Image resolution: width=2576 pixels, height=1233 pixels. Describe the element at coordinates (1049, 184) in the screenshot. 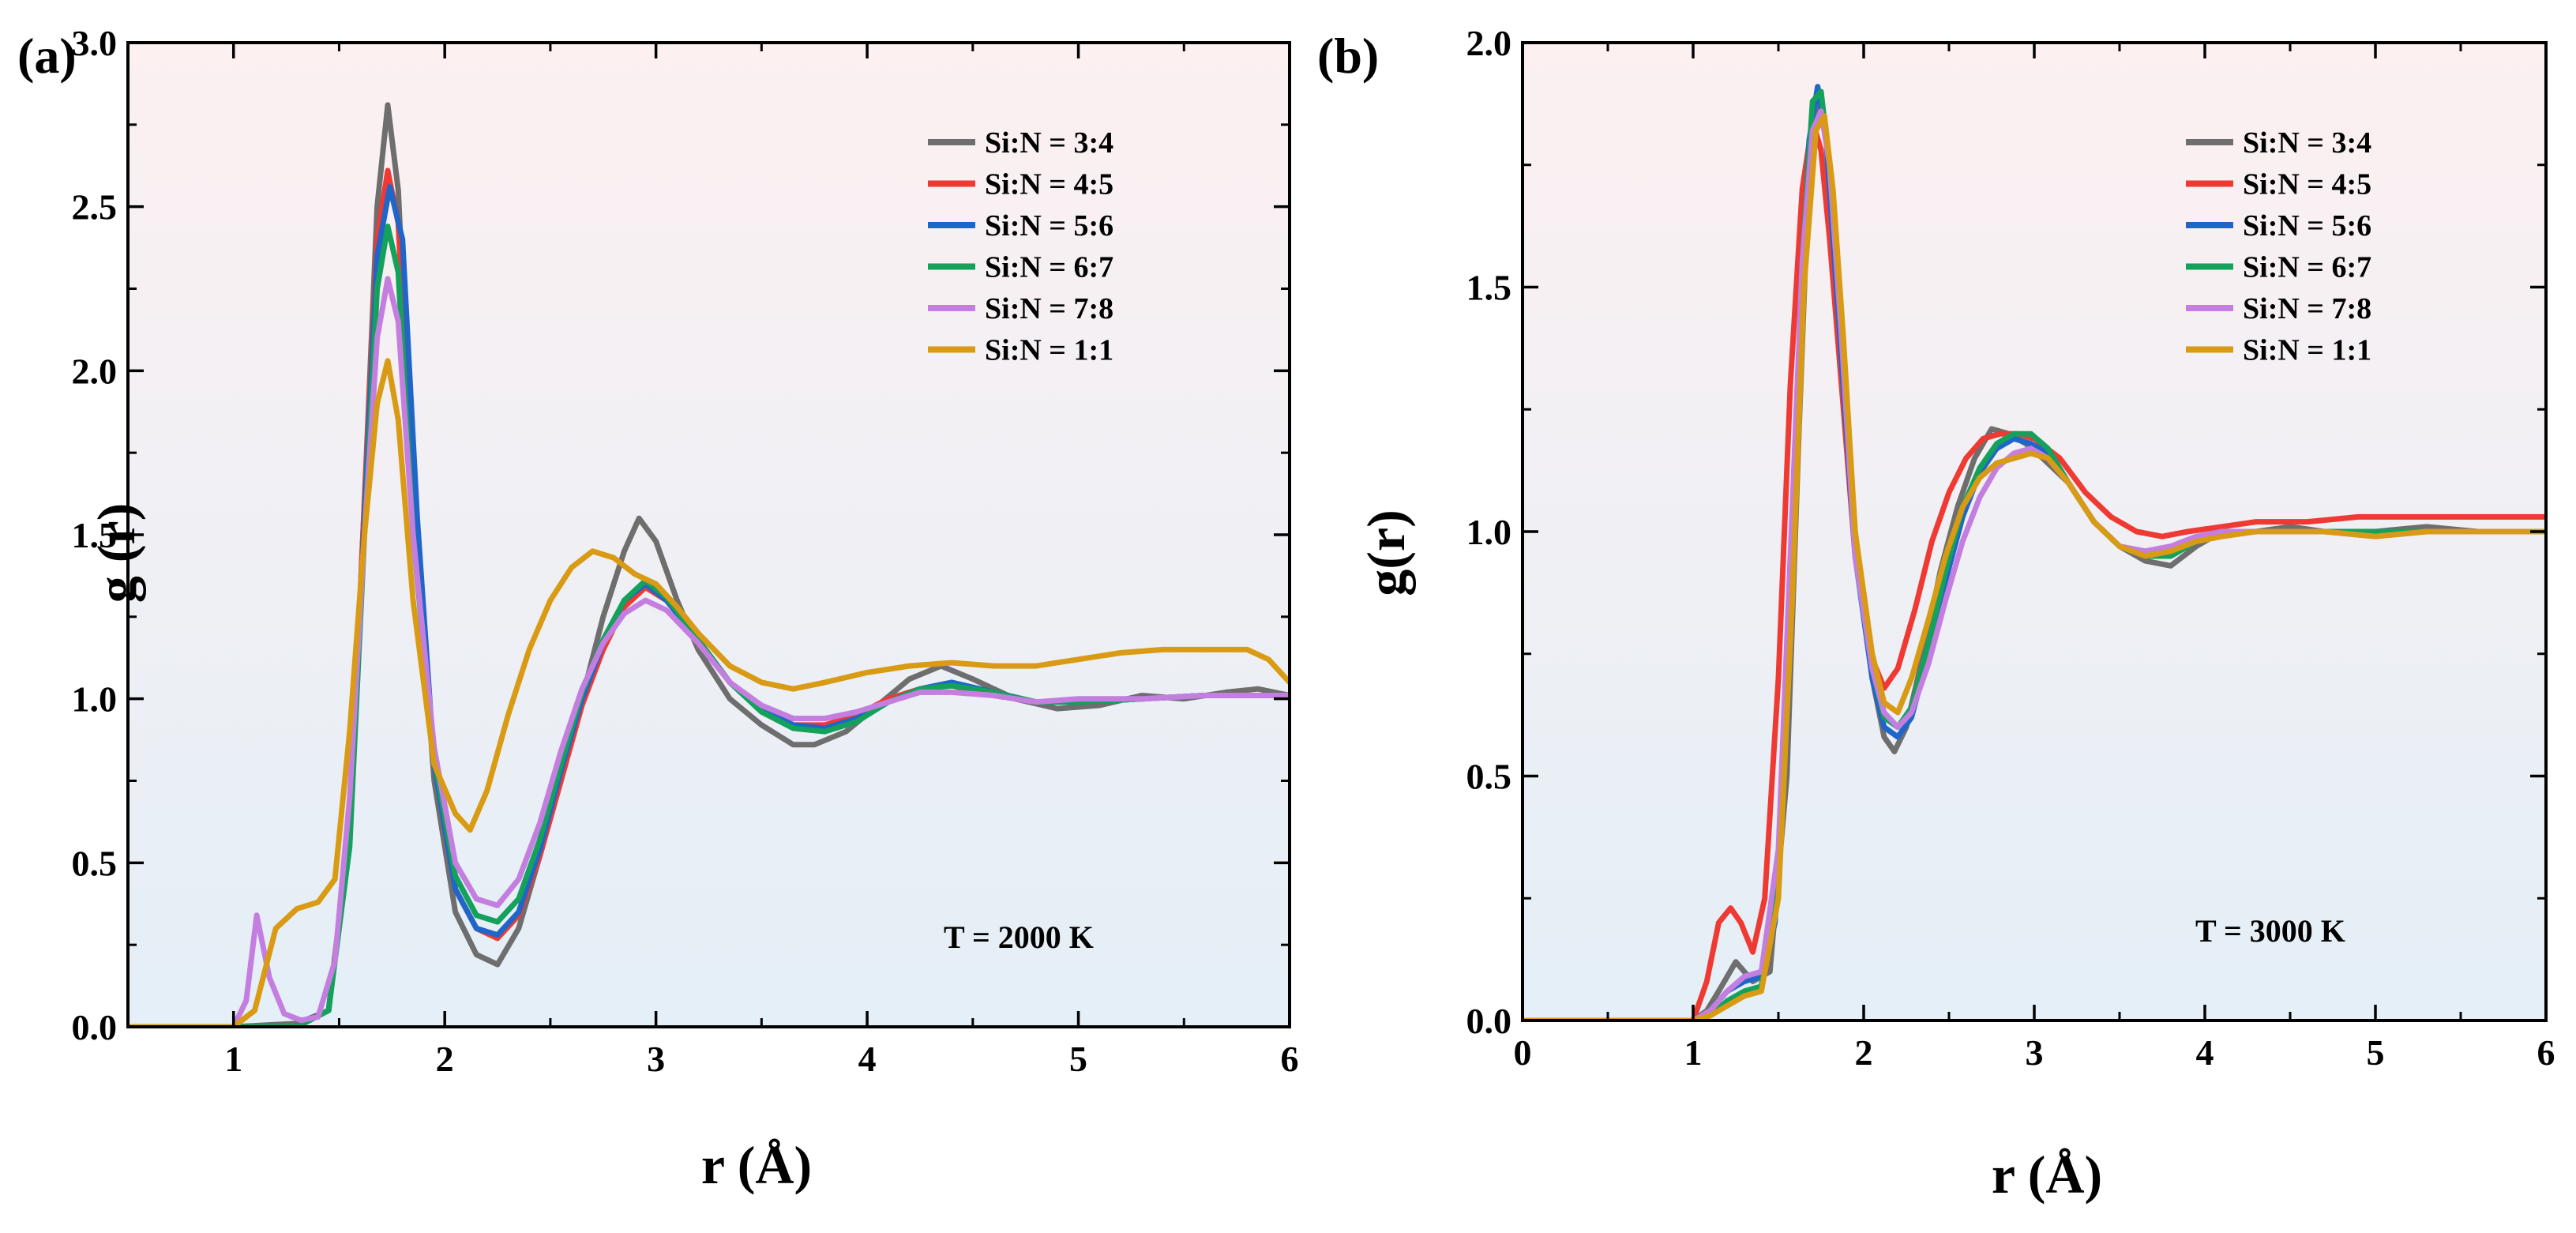

I see `panel-a-legend-label: Si:N = 4:5` at that location.